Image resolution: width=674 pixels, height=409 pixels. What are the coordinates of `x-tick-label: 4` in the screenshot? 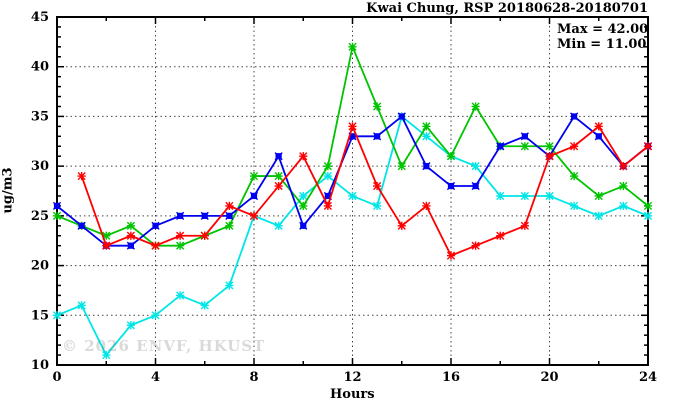 It's located at (155, 377).